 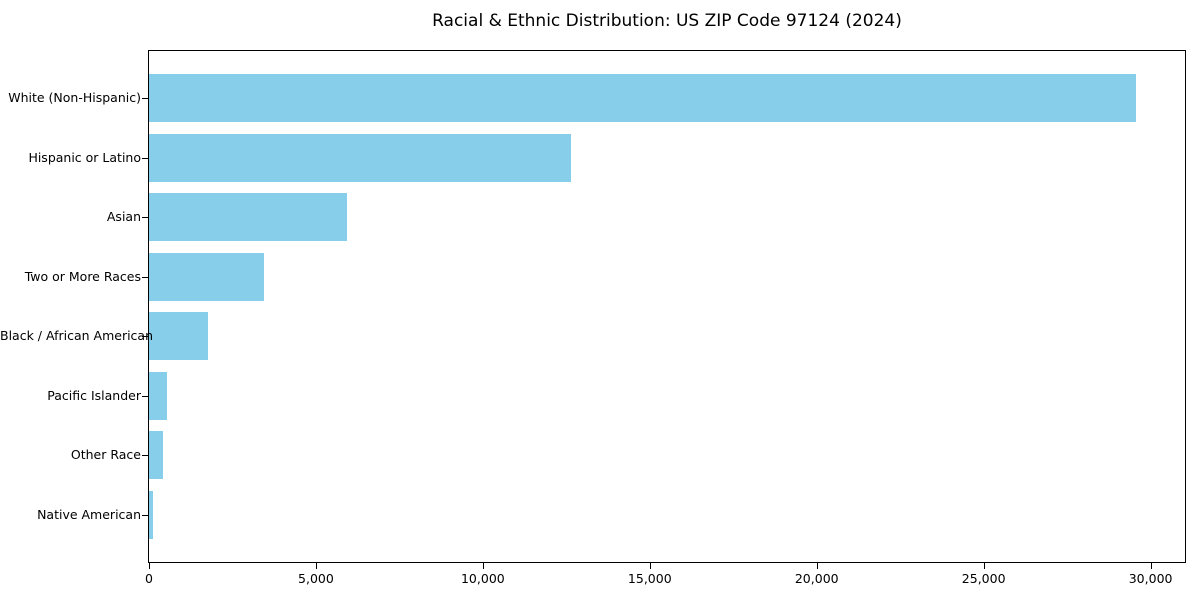 What do you see at coordinates (77, 335) in the screenshot?
I see `y-tick-label: Black / African American` at bounding box center [77, 335].